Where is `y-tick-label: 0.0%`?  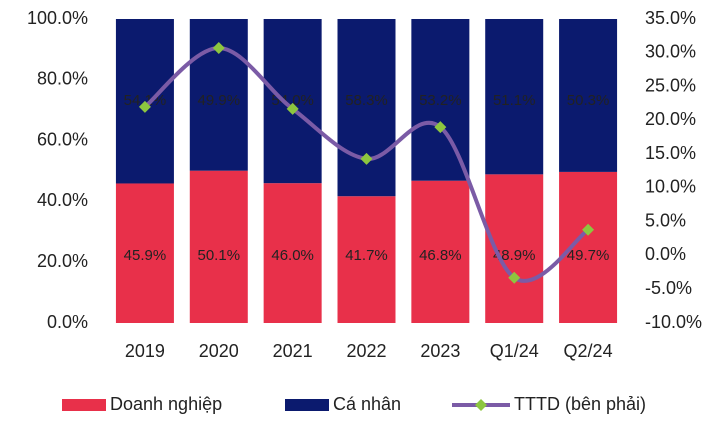 y-tick-label: 0.0% is located at coordinates (67, 322).